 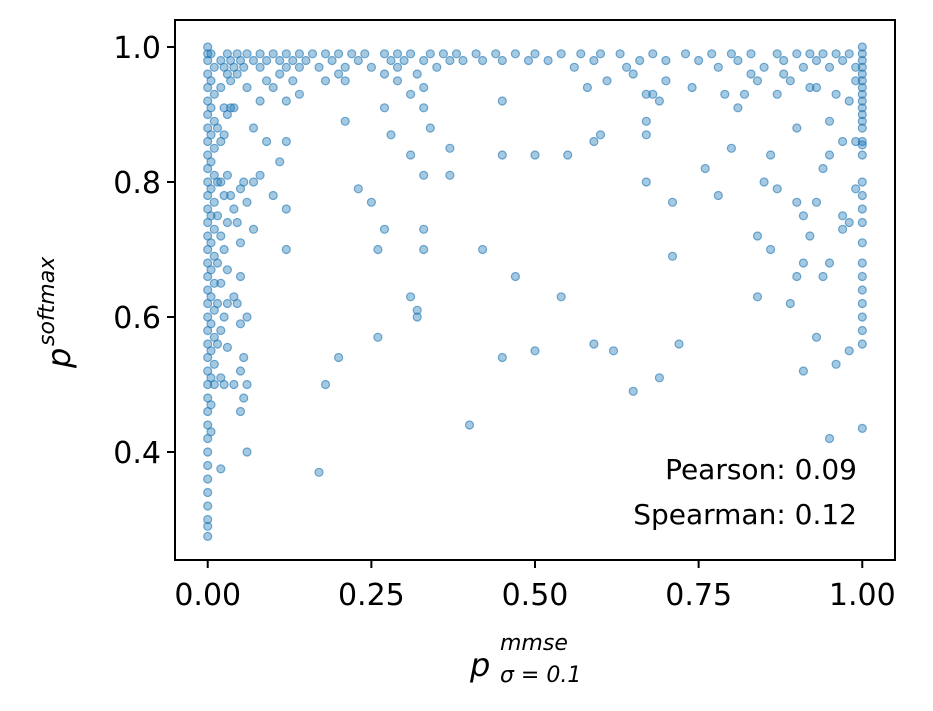 I want to click on annotation-spearman: Spearman: 0.12, so click(x=745, y=514).